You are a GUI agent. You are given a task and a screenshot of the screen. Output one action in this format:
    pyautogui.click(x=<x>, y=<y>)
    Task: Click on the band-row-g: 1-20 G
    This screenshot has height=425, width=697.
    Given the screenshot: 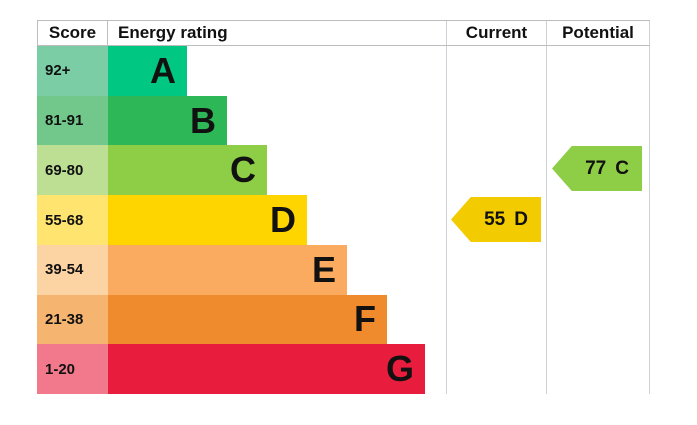 What is the action you would take?
    pyautogui.click(x=343, y=369)
    